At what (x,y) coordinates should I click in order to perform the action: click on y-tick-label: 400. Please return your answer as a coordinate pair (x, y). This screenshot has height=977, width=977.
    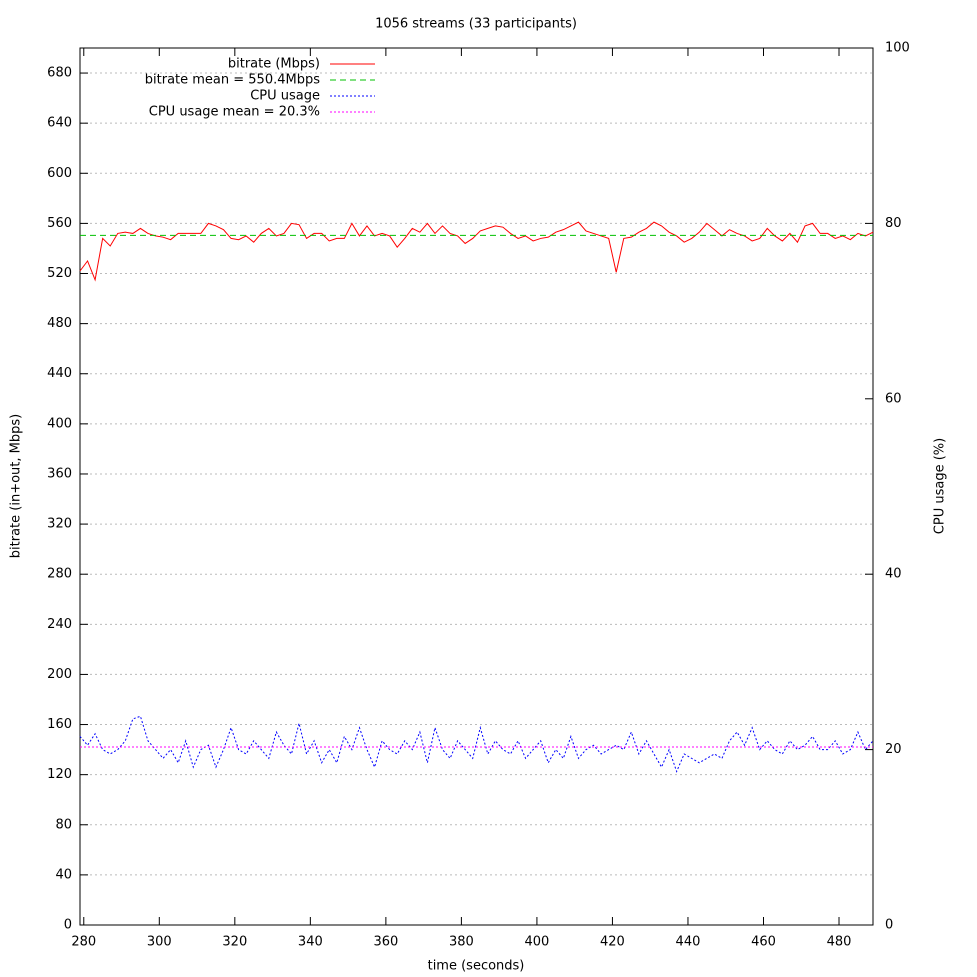
    Looking at the image, I should click on (59, 423).